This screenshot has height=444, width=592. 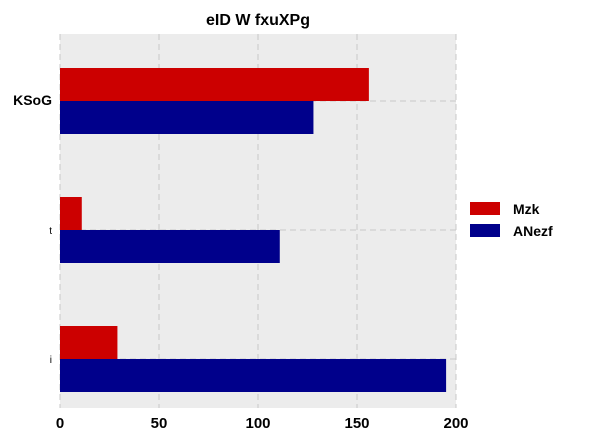 I want to click on bar-Mzk-KSoG, so click(x=214, y=84).